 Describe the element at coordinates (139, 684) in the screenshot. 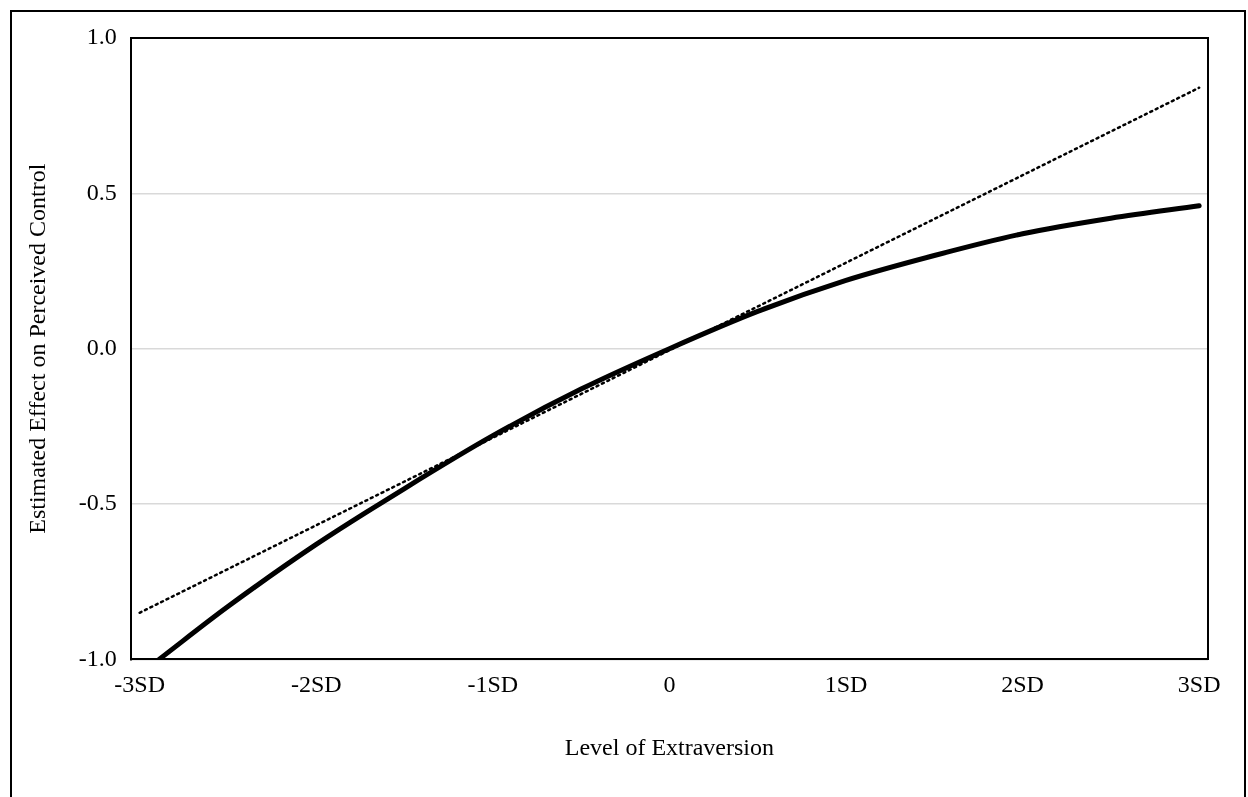

I see `x-tick-label: -3SD` at that location.